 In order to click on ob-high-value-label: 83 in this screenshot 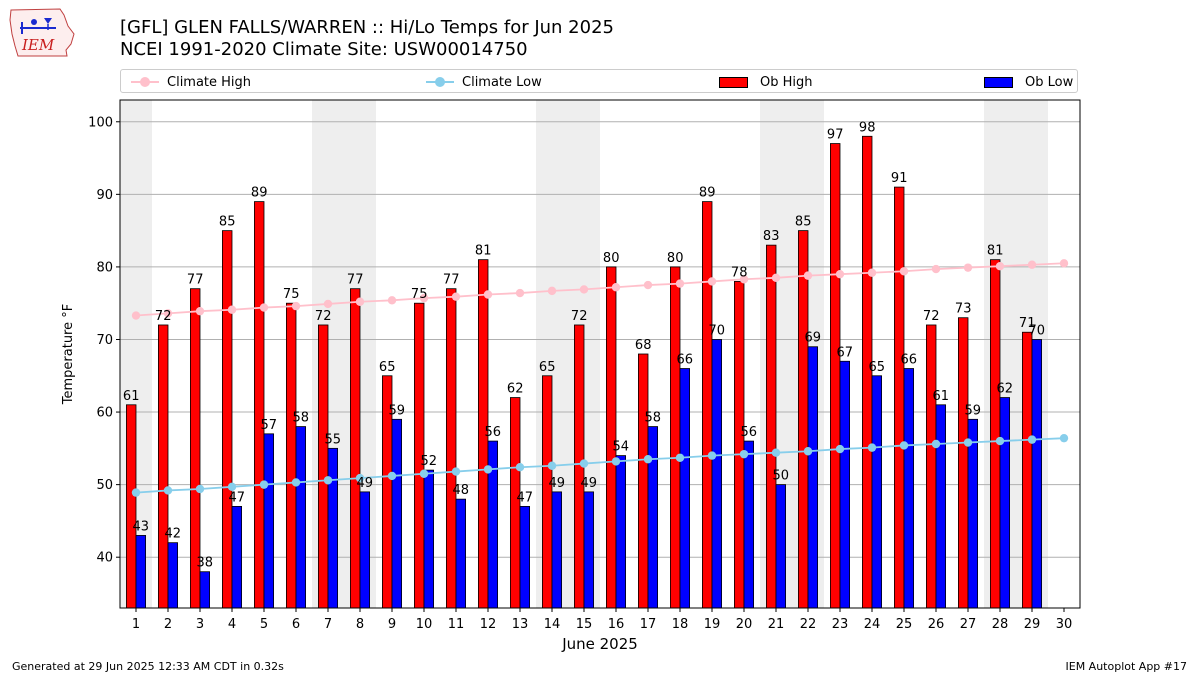, I will do `click(771, 236)`.